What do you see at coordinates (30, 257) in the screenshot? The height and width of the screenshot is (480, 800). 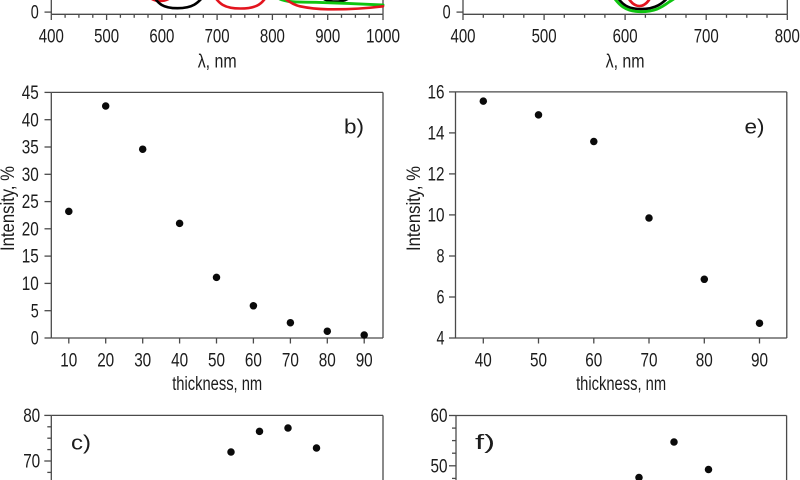 I see `svg-text: 15` at bounding box center [30, 257].